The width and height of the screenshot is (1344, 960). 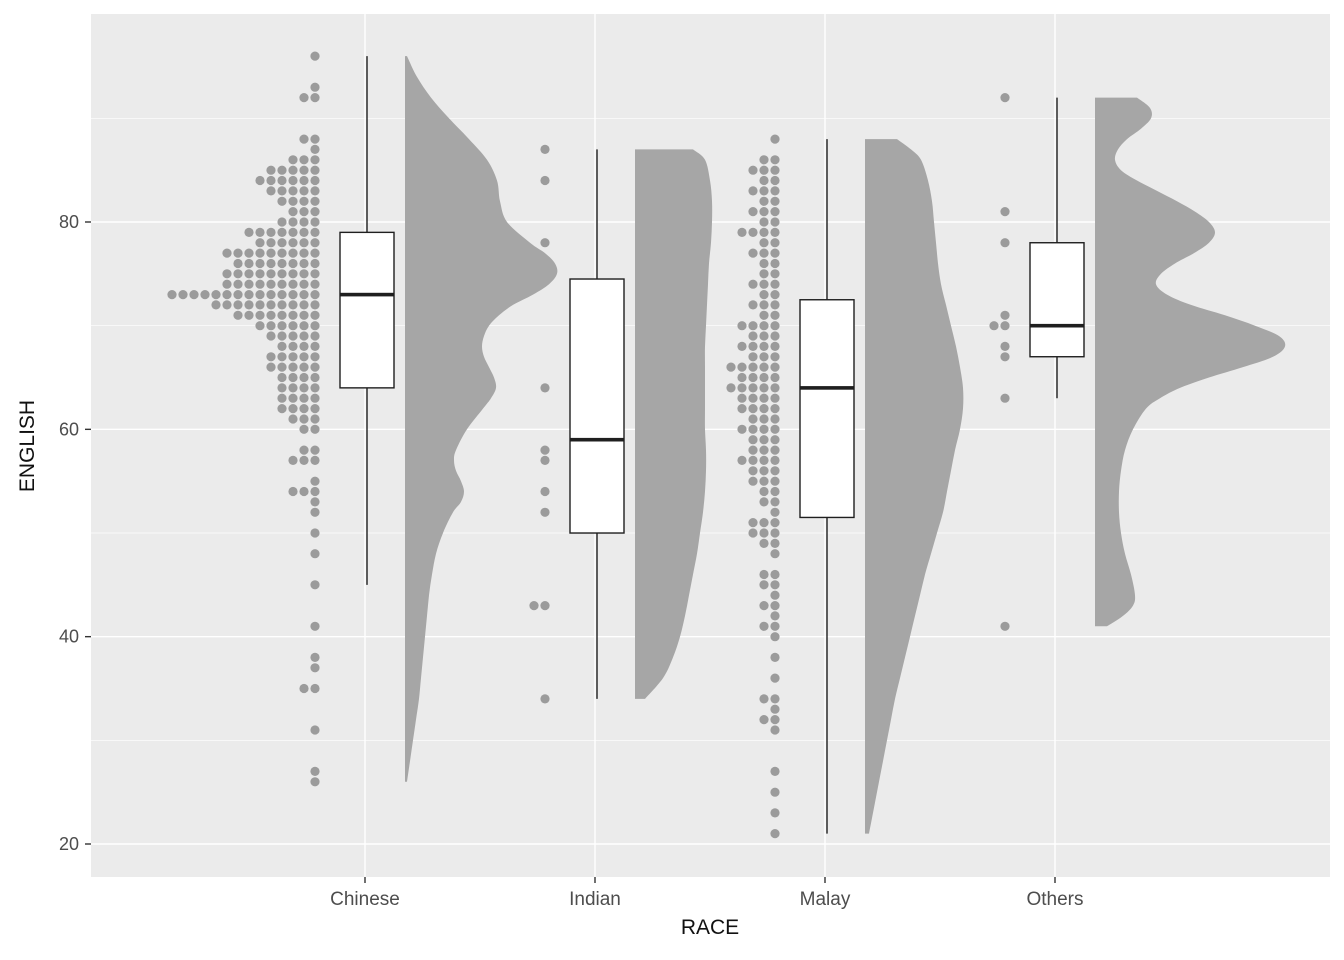 I want to click on violin-indian, so click(x=674, y=424).